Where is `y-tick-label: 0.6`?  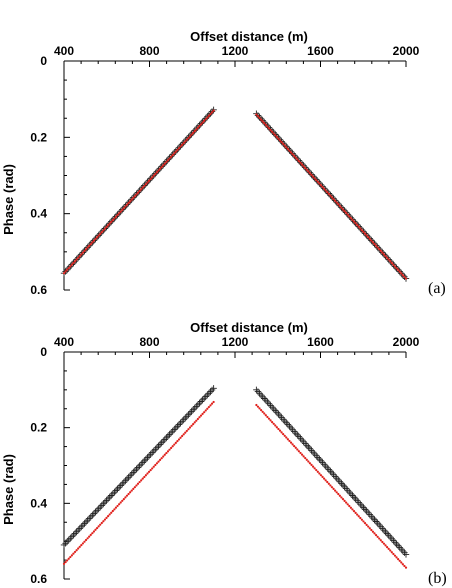 y-tick-label: 0.6 is located at coordinates (38, 579).